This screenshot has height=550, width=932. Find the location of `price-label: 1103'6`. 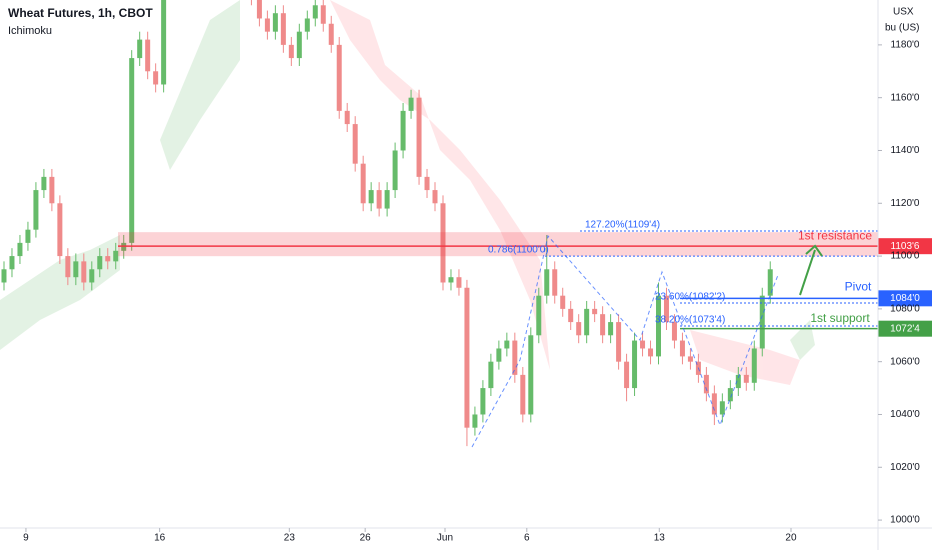

price-label: 1103'6 is located at coordinates (905, 246).